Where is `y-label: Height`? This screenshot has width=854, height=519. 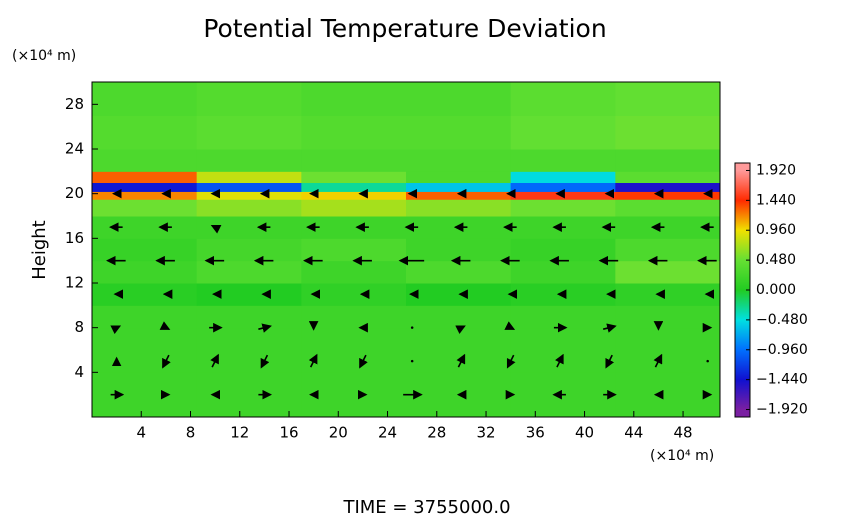
y-label: Height is located at coordinates (39, 250).